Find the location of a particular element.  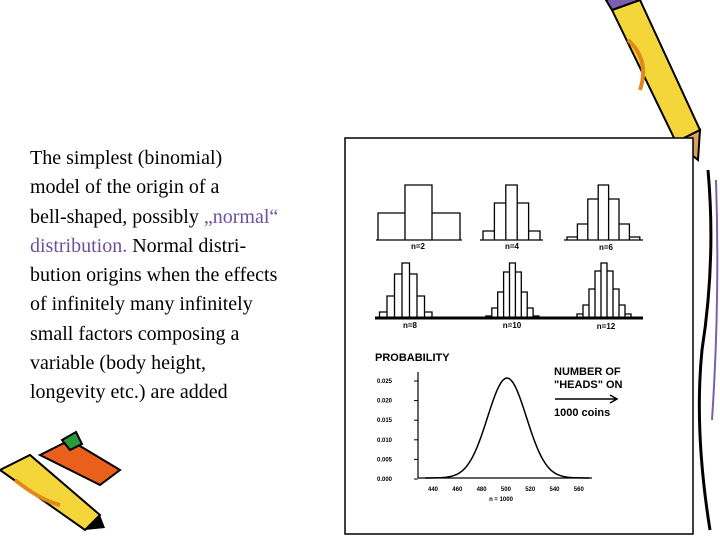

text-line: small factors composing a is located at coordinates (154, 334).